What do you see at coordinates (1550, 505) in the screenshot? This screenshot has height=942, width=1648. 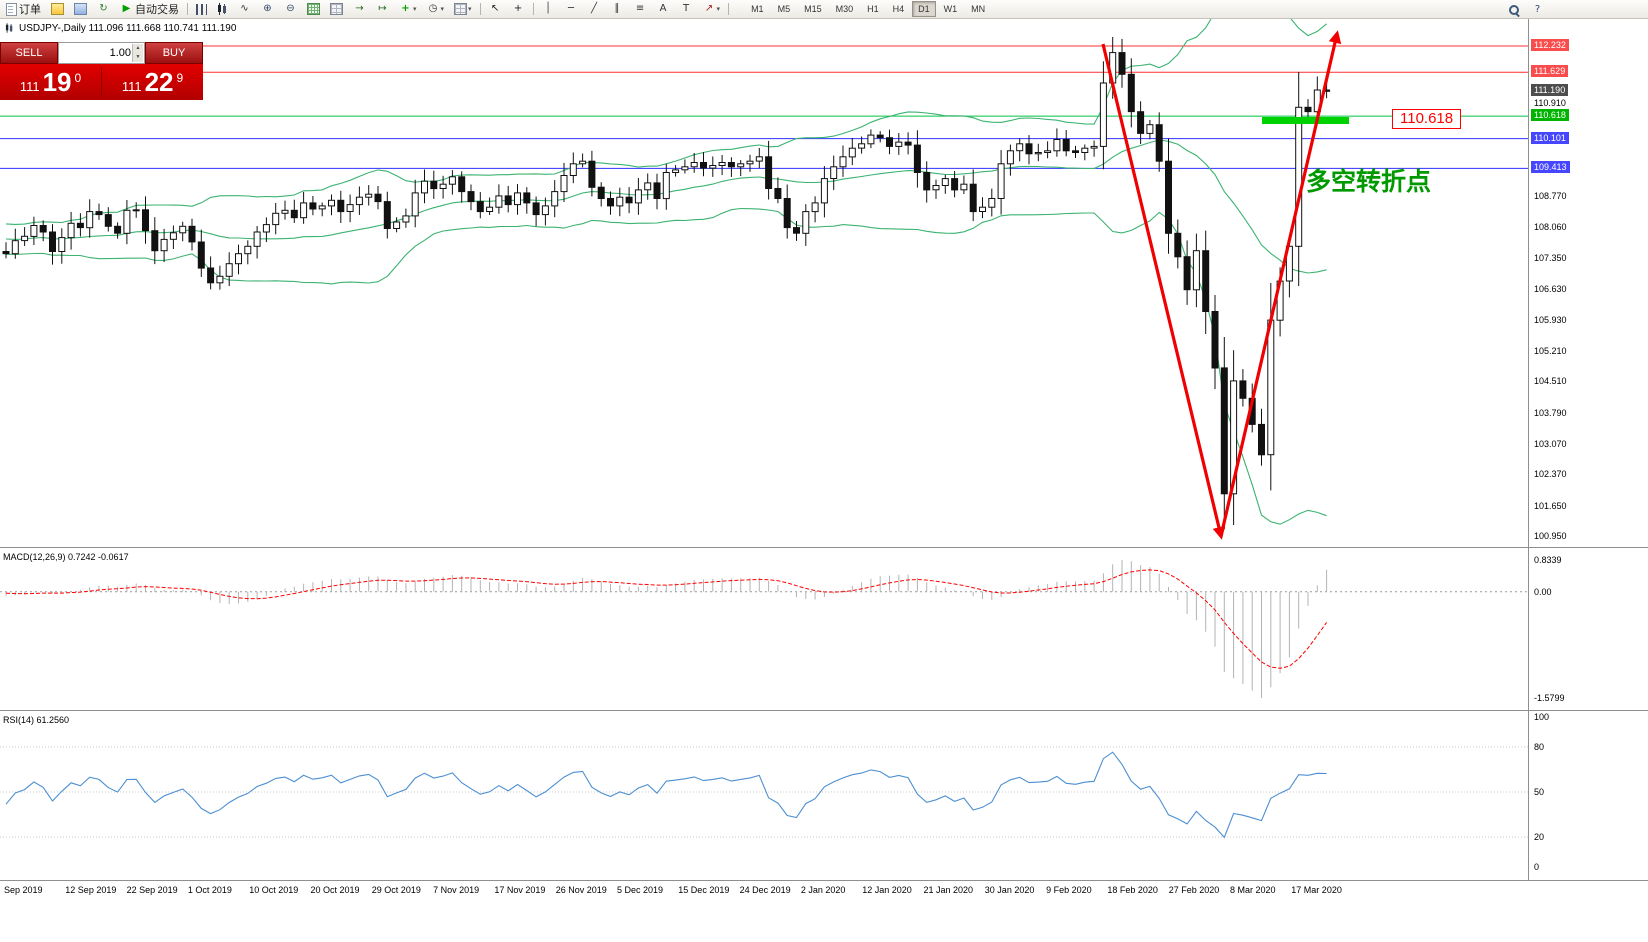 I see `price-axis-tick: 101.650` at bounding box center [1550, 505].